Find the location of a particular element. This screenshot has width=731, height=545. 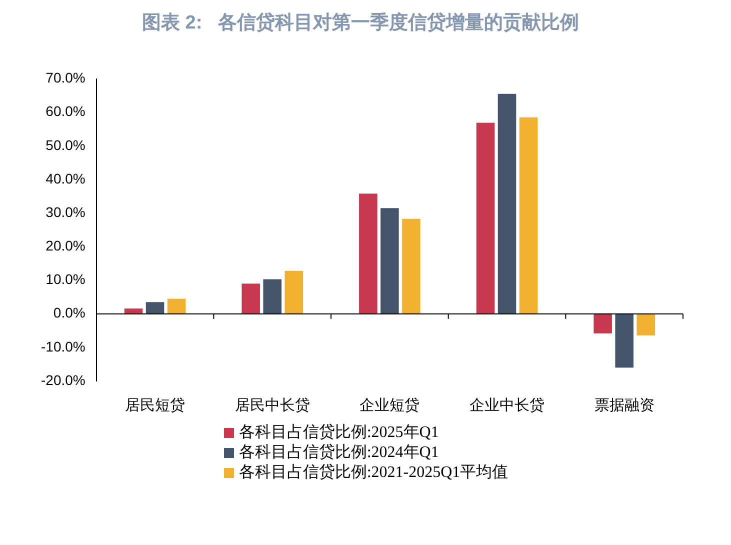

x-tick-label: 企业中长贷 is located at coordinates (507, 405).